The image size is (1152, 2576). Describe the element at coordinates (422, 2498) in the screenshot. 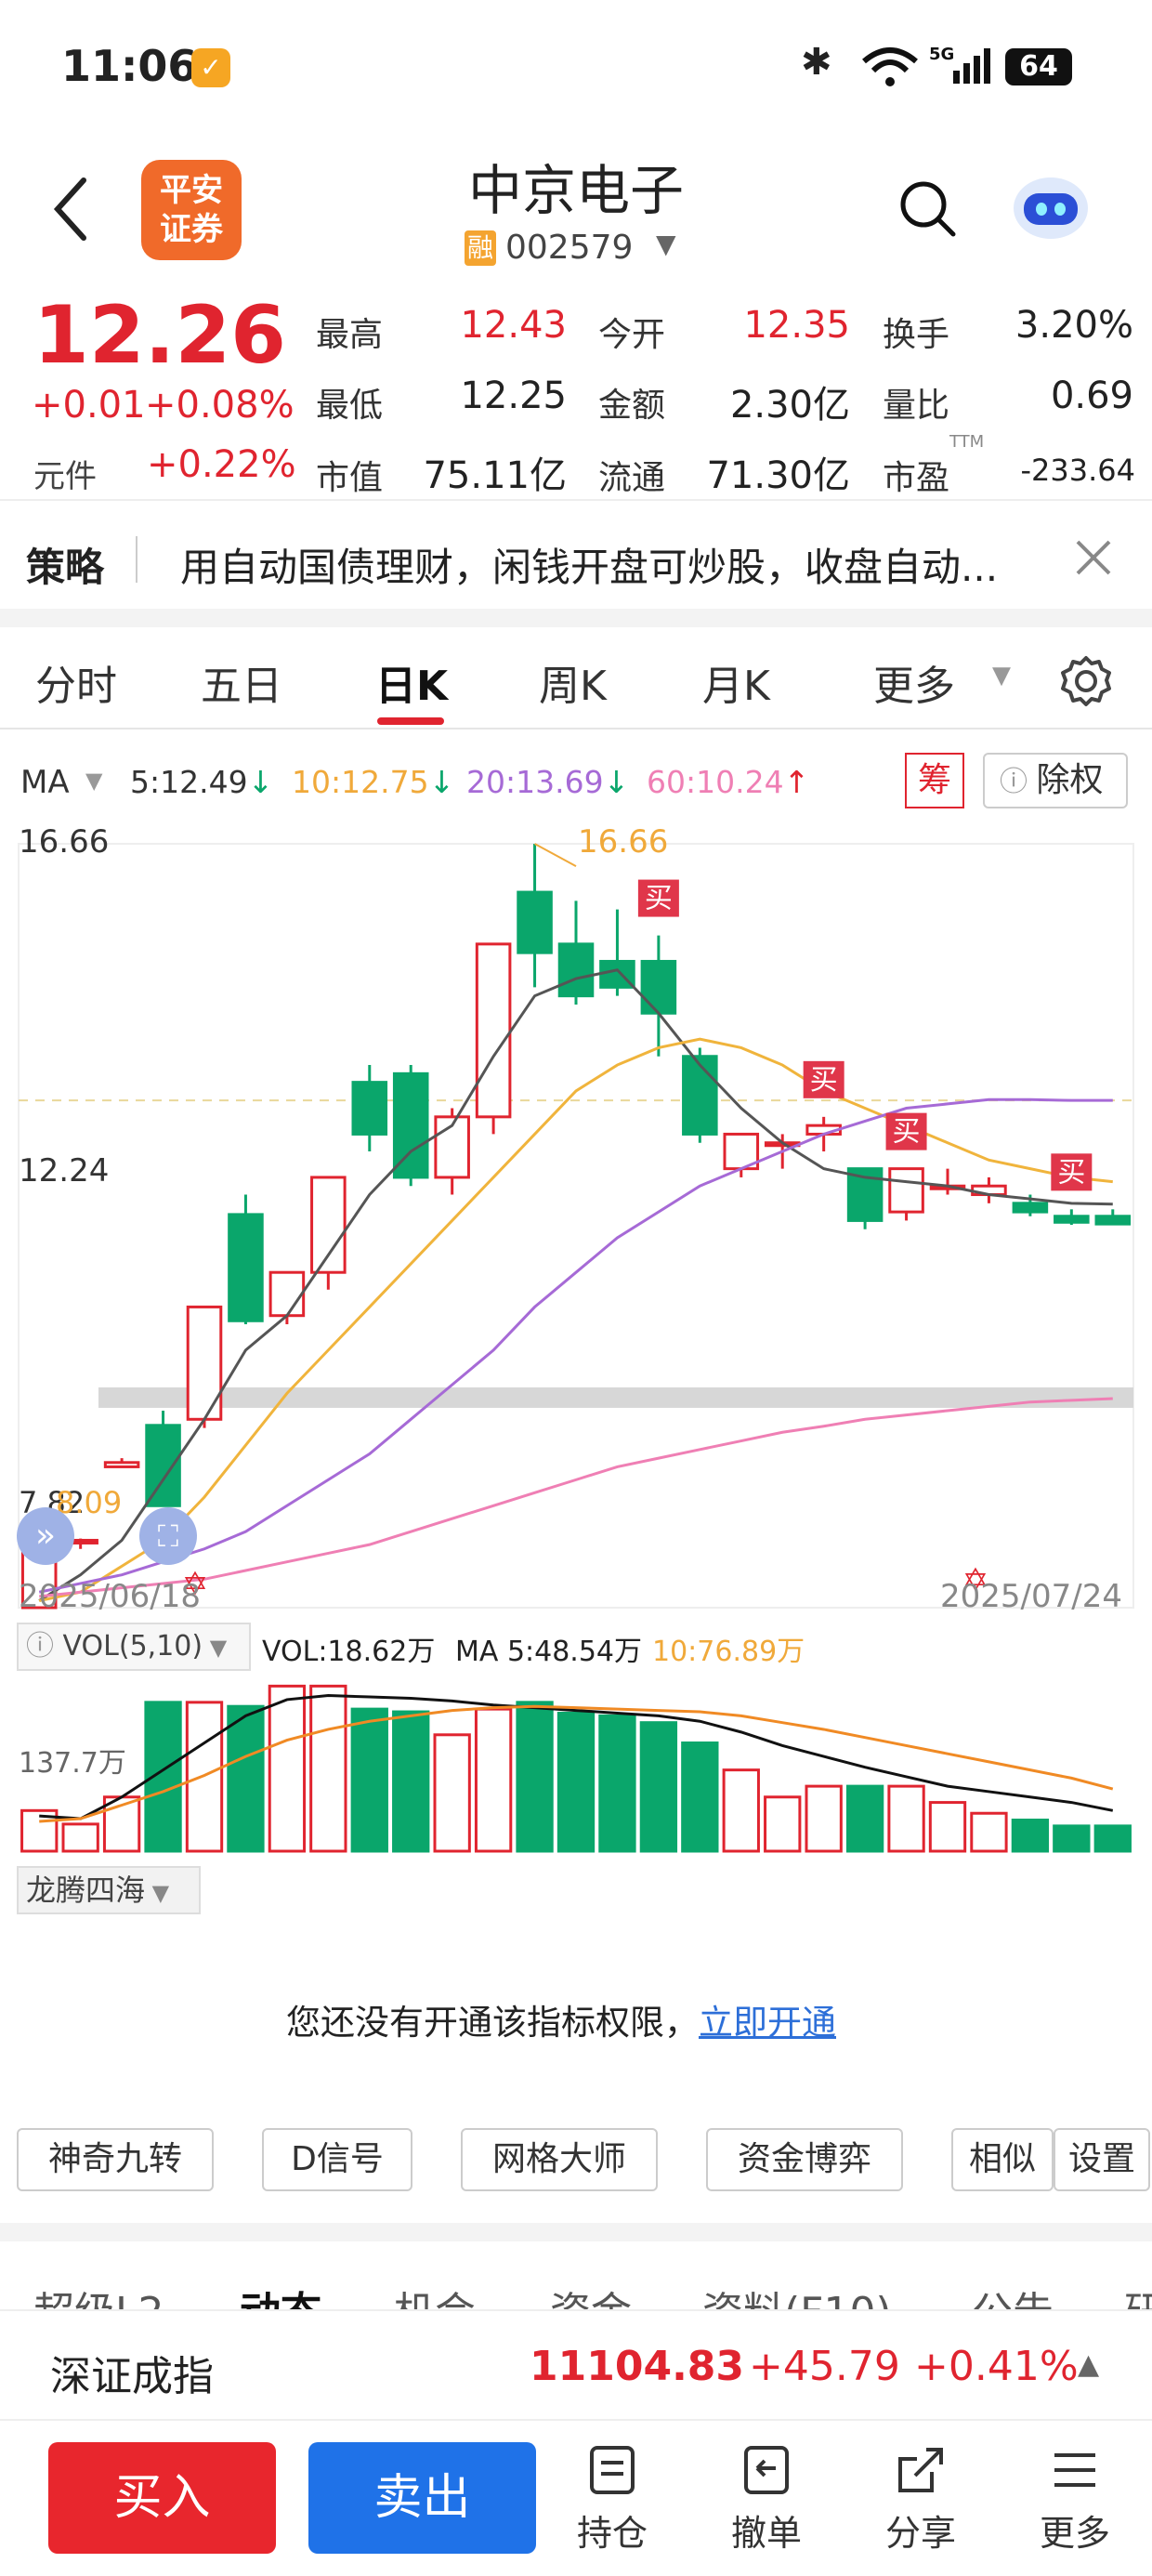

I see `sell-button: 卖出` at that location.